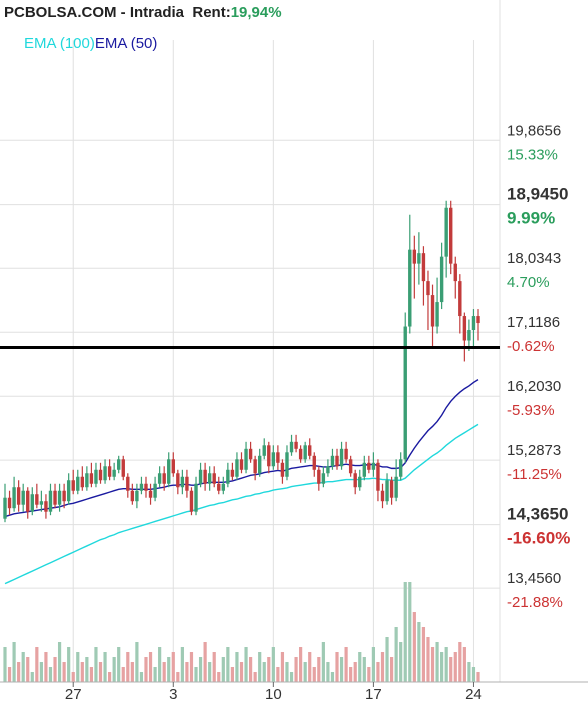 This screenshot has height=708, width=588. I want to click on axis-background, so click(294, 695).